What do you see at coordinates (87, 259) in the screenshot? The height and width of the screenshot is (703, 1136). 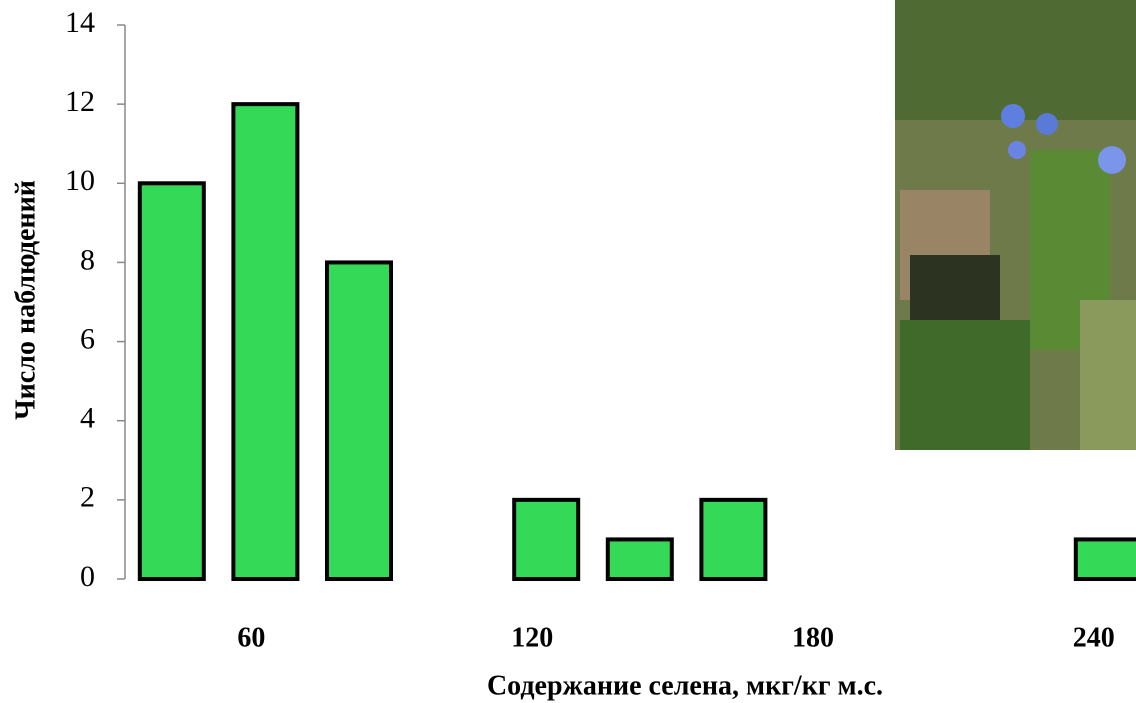 I see `y-tick-label: 8` at bounding box center [87, 259].